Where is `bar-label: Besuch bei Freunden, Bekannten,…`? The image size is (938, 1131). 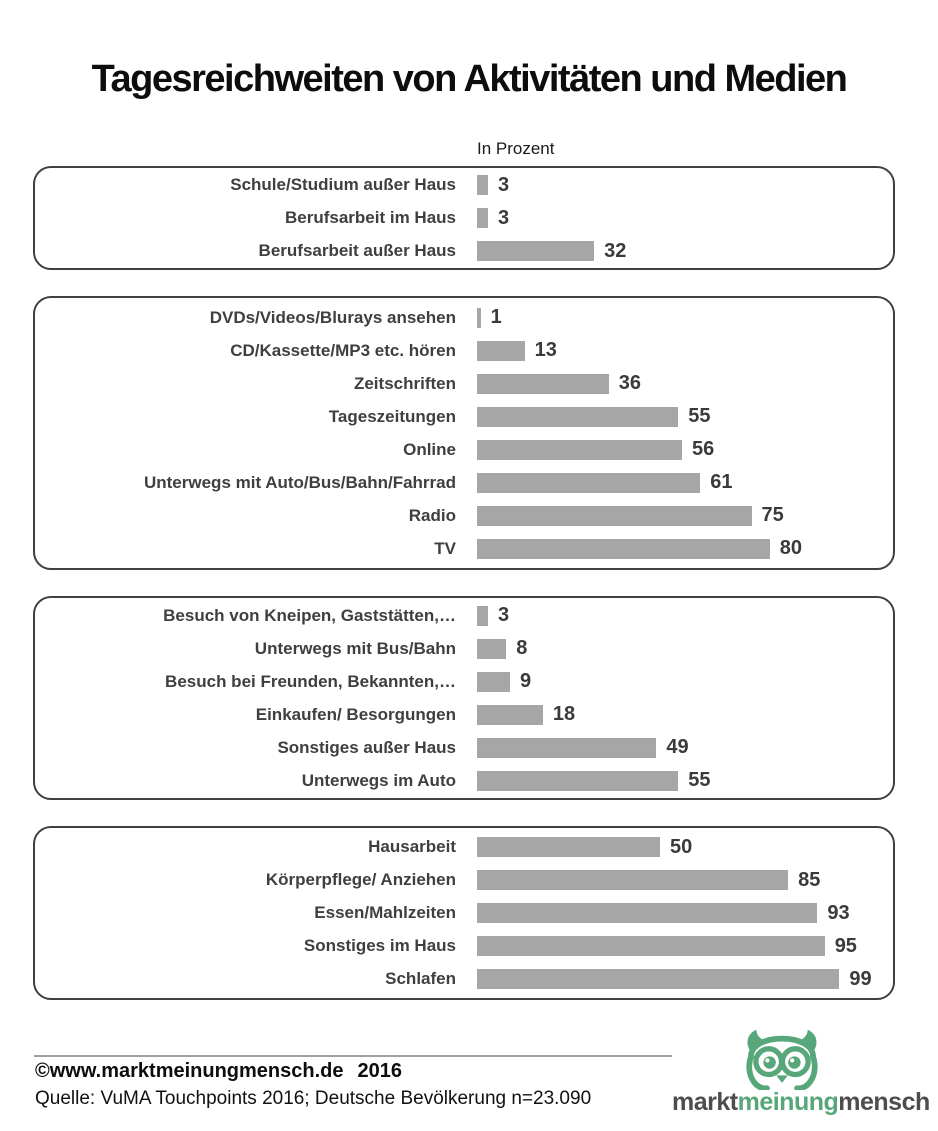 bar-label: Besuch bei Freunden, Bekannten,… is located at coordinates (310, 681).